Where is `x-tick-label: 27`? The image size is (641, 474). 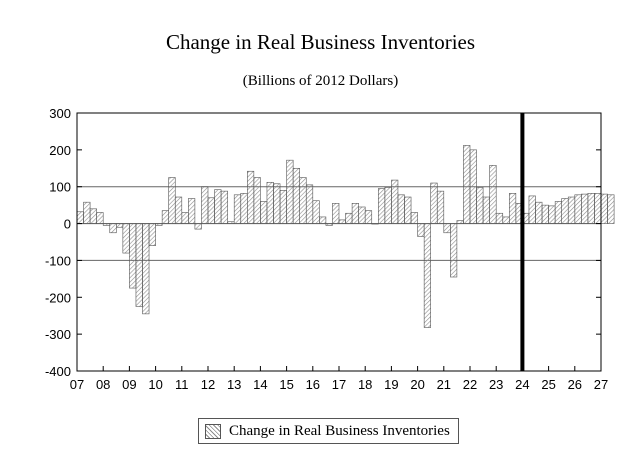
x-tick-label: 27 is located at coordinates (601, 384).